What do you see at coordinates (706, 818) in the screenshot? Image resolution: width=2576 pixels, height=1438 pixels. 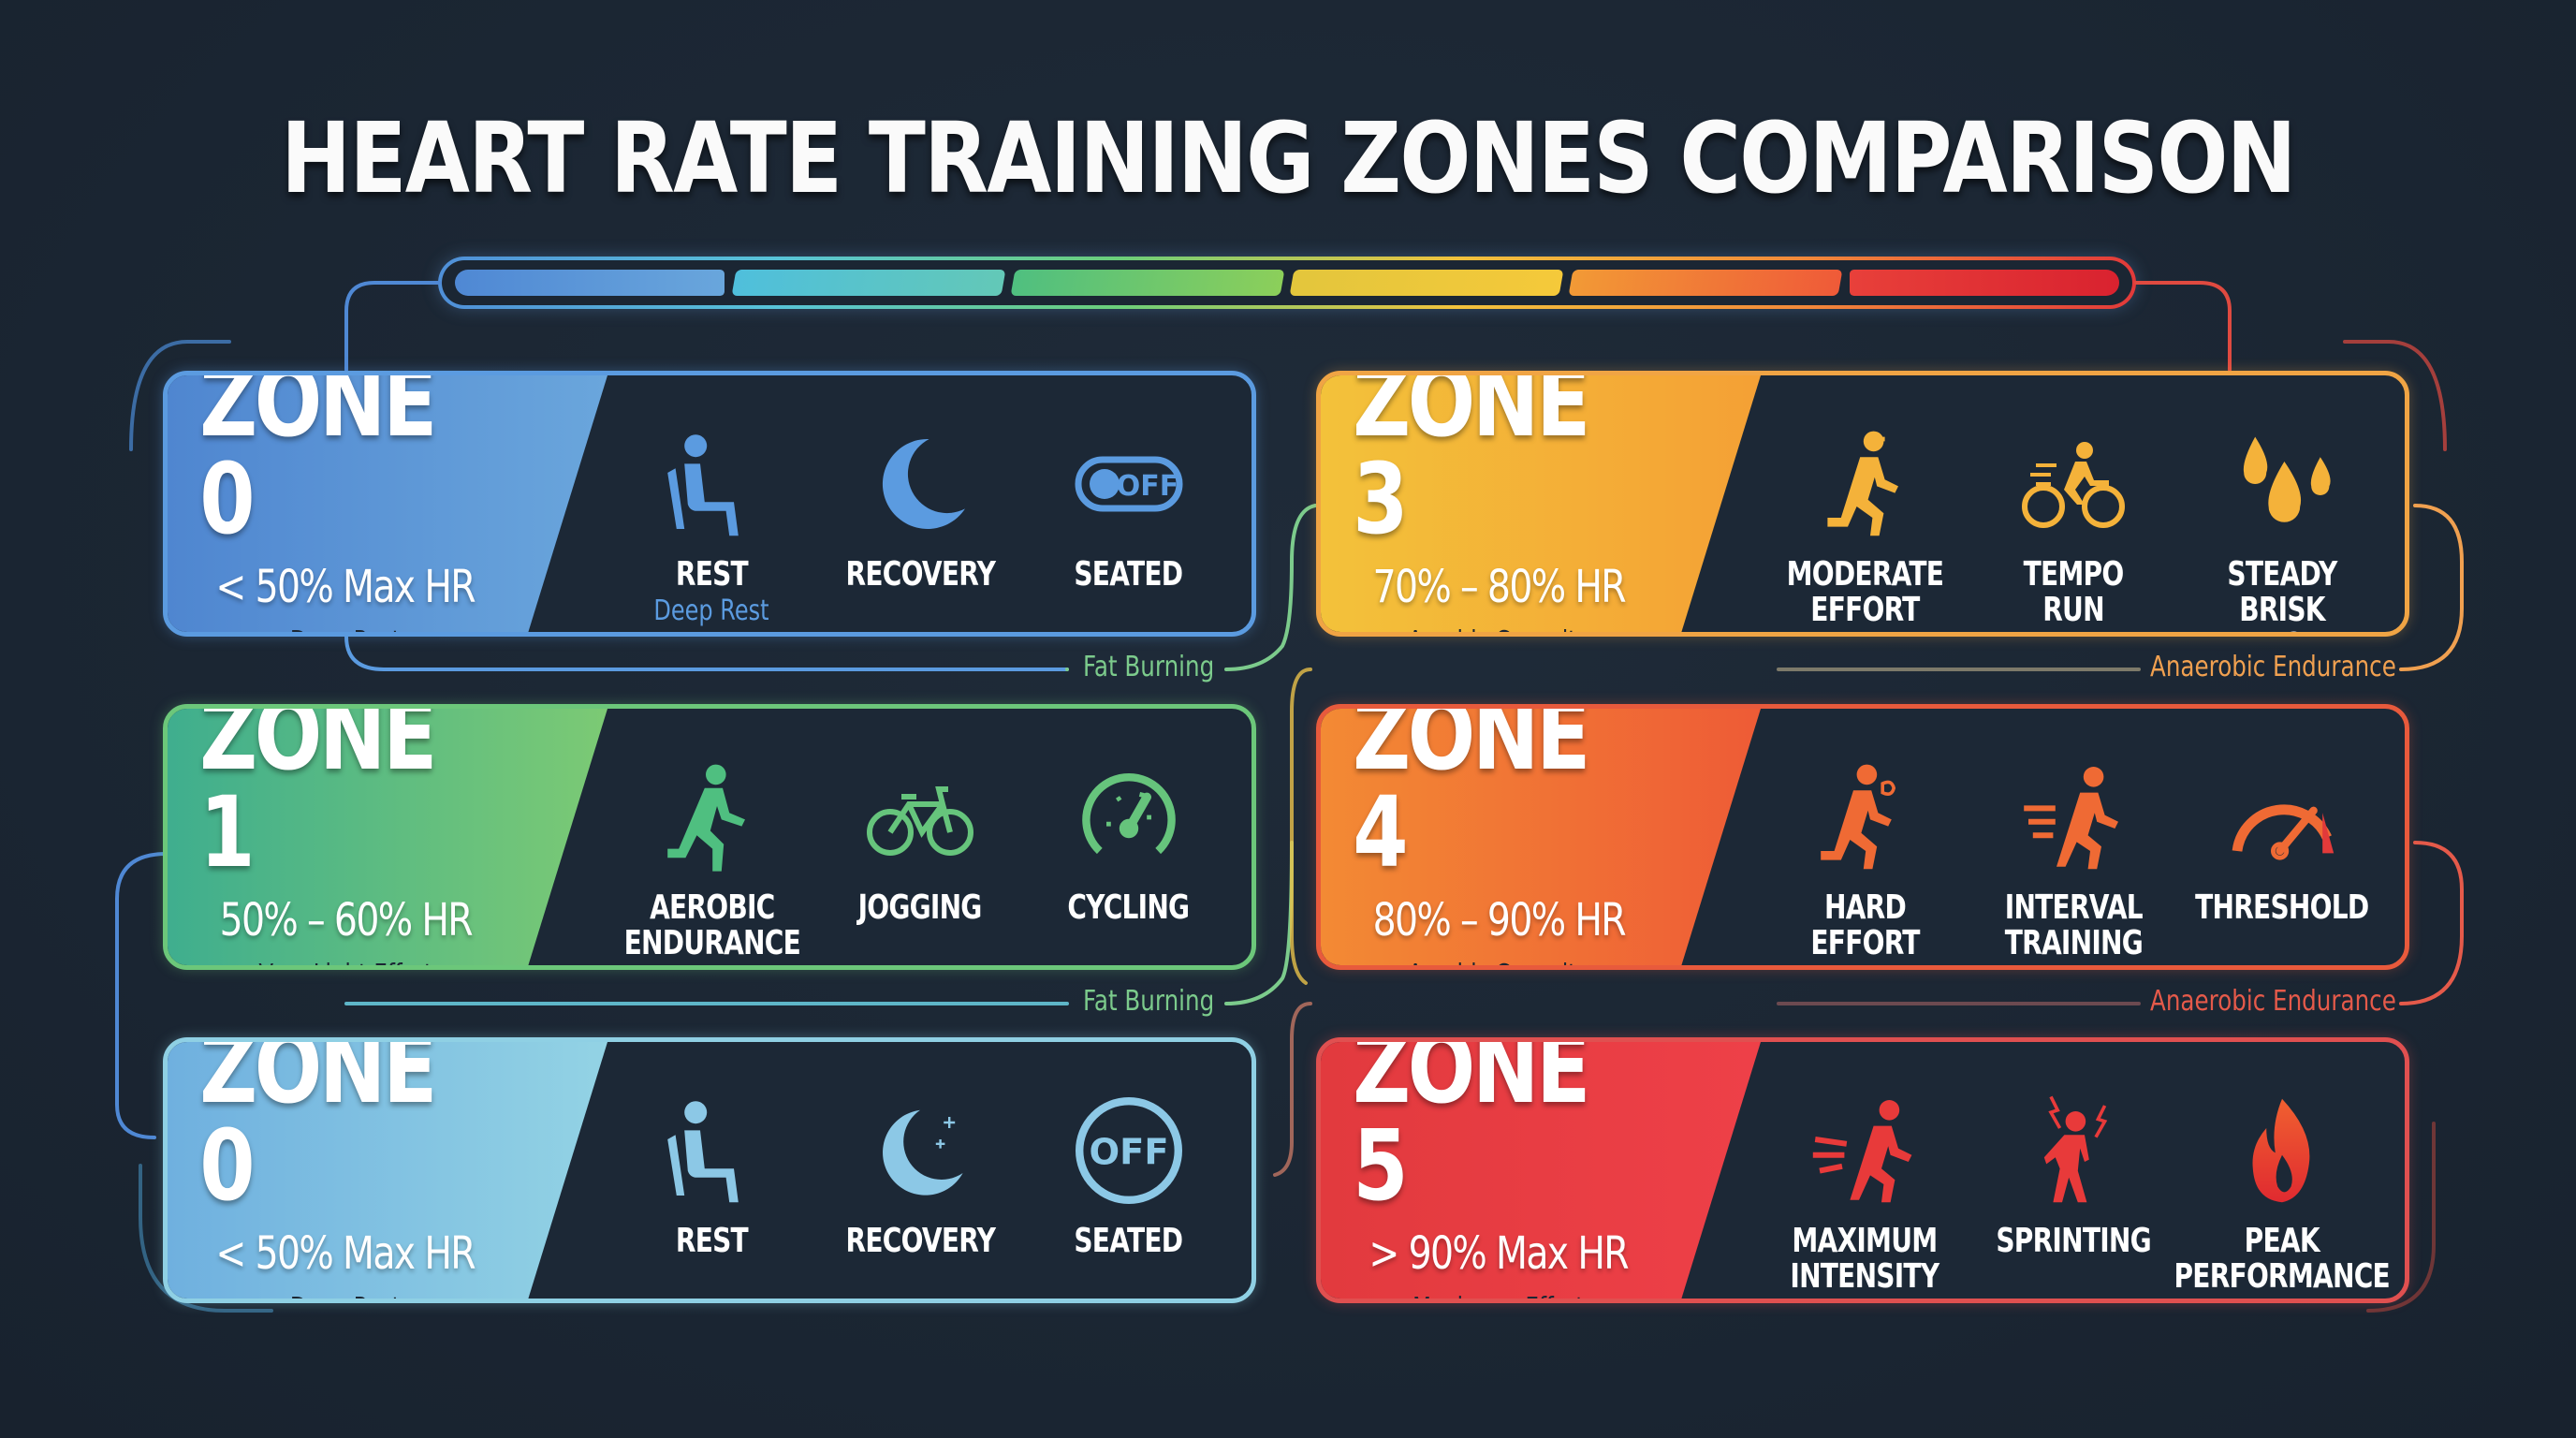 I see `walking-person-icon` at bounding box center [706, 818].